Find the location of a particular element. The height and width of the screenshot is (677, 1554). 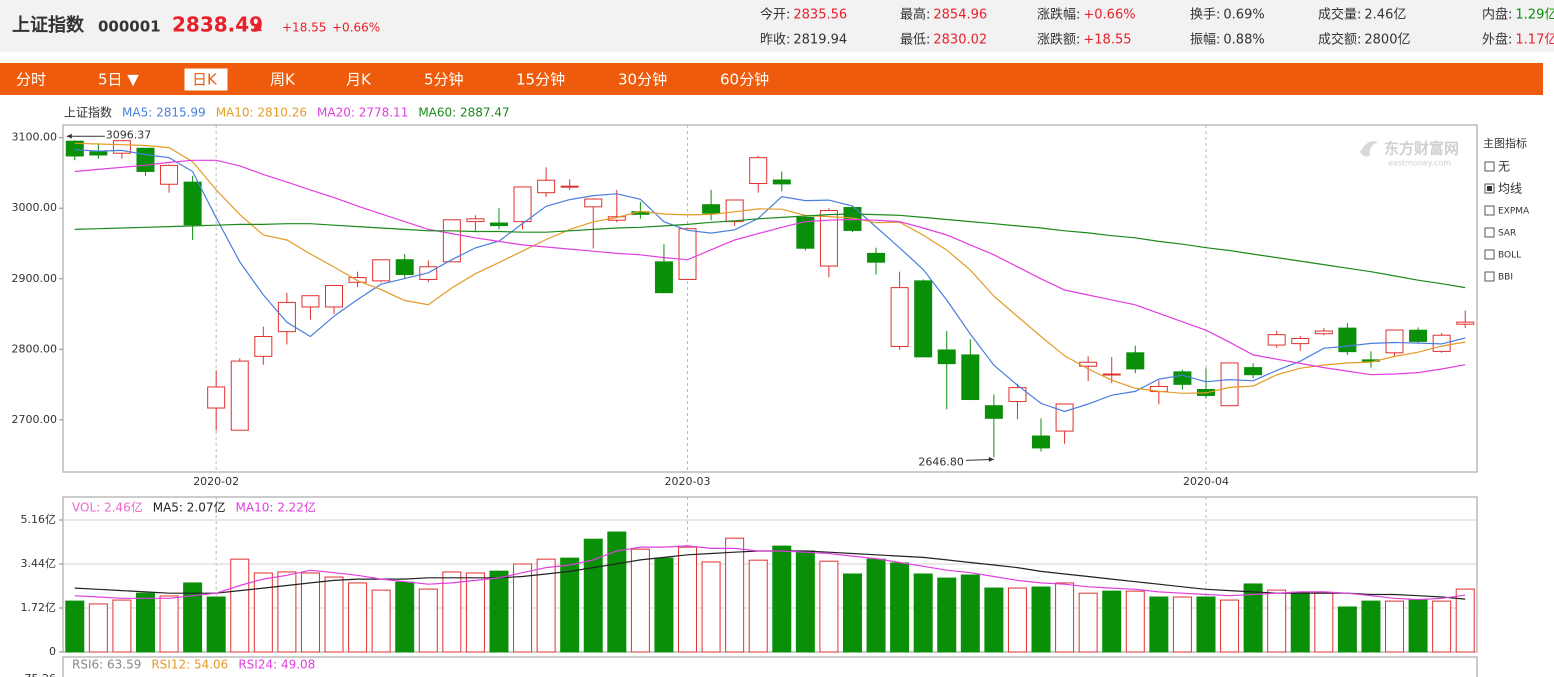

high-label: 3096.37 is located at coordinates (128, 134).